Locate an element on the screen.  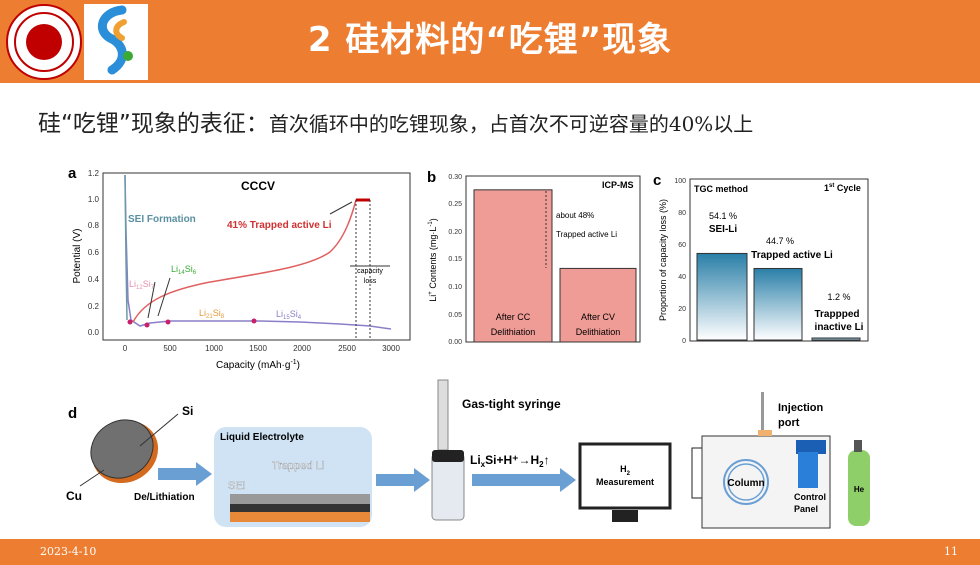
a-xtick-6: 3000 is located at coordinates (391, 348).